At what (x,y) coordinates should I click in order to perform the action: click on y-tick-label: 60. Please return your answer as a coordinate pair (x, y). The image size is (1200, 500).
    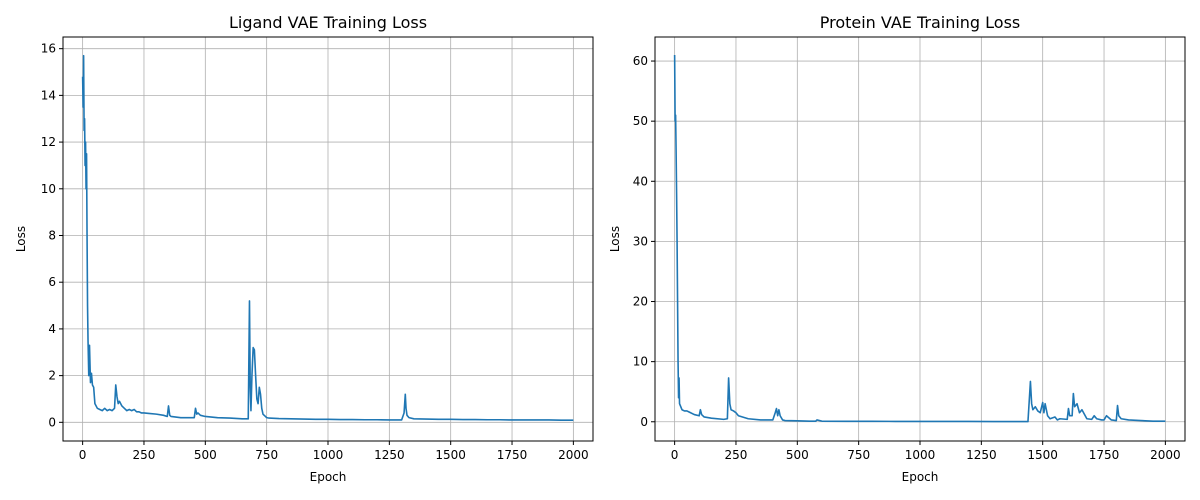
    Looking at the image, I should click on (640, 61).